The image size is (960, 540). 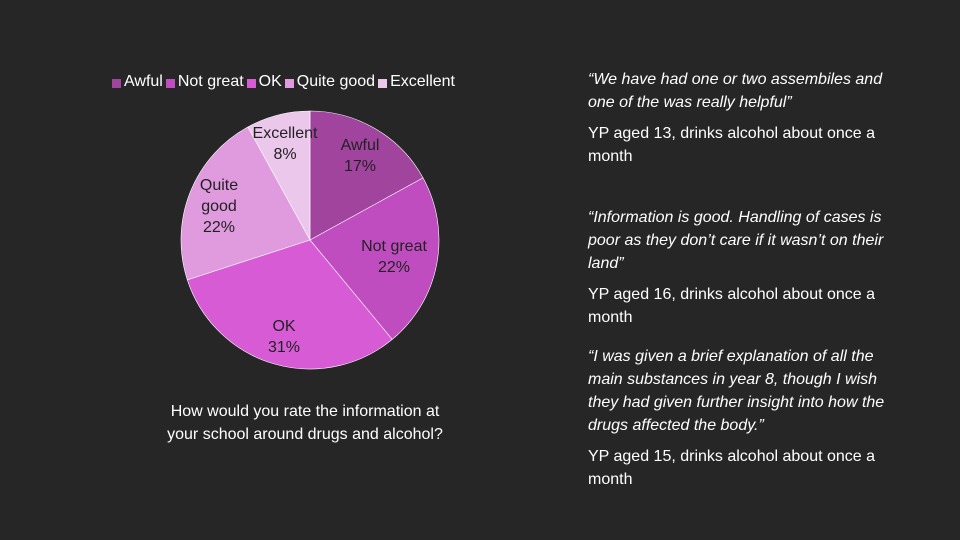 What do you see at coordinates (610, 479) in the screenshot?
I see `quote-3-attr-line-2: month` at bounding box center [610, 479].